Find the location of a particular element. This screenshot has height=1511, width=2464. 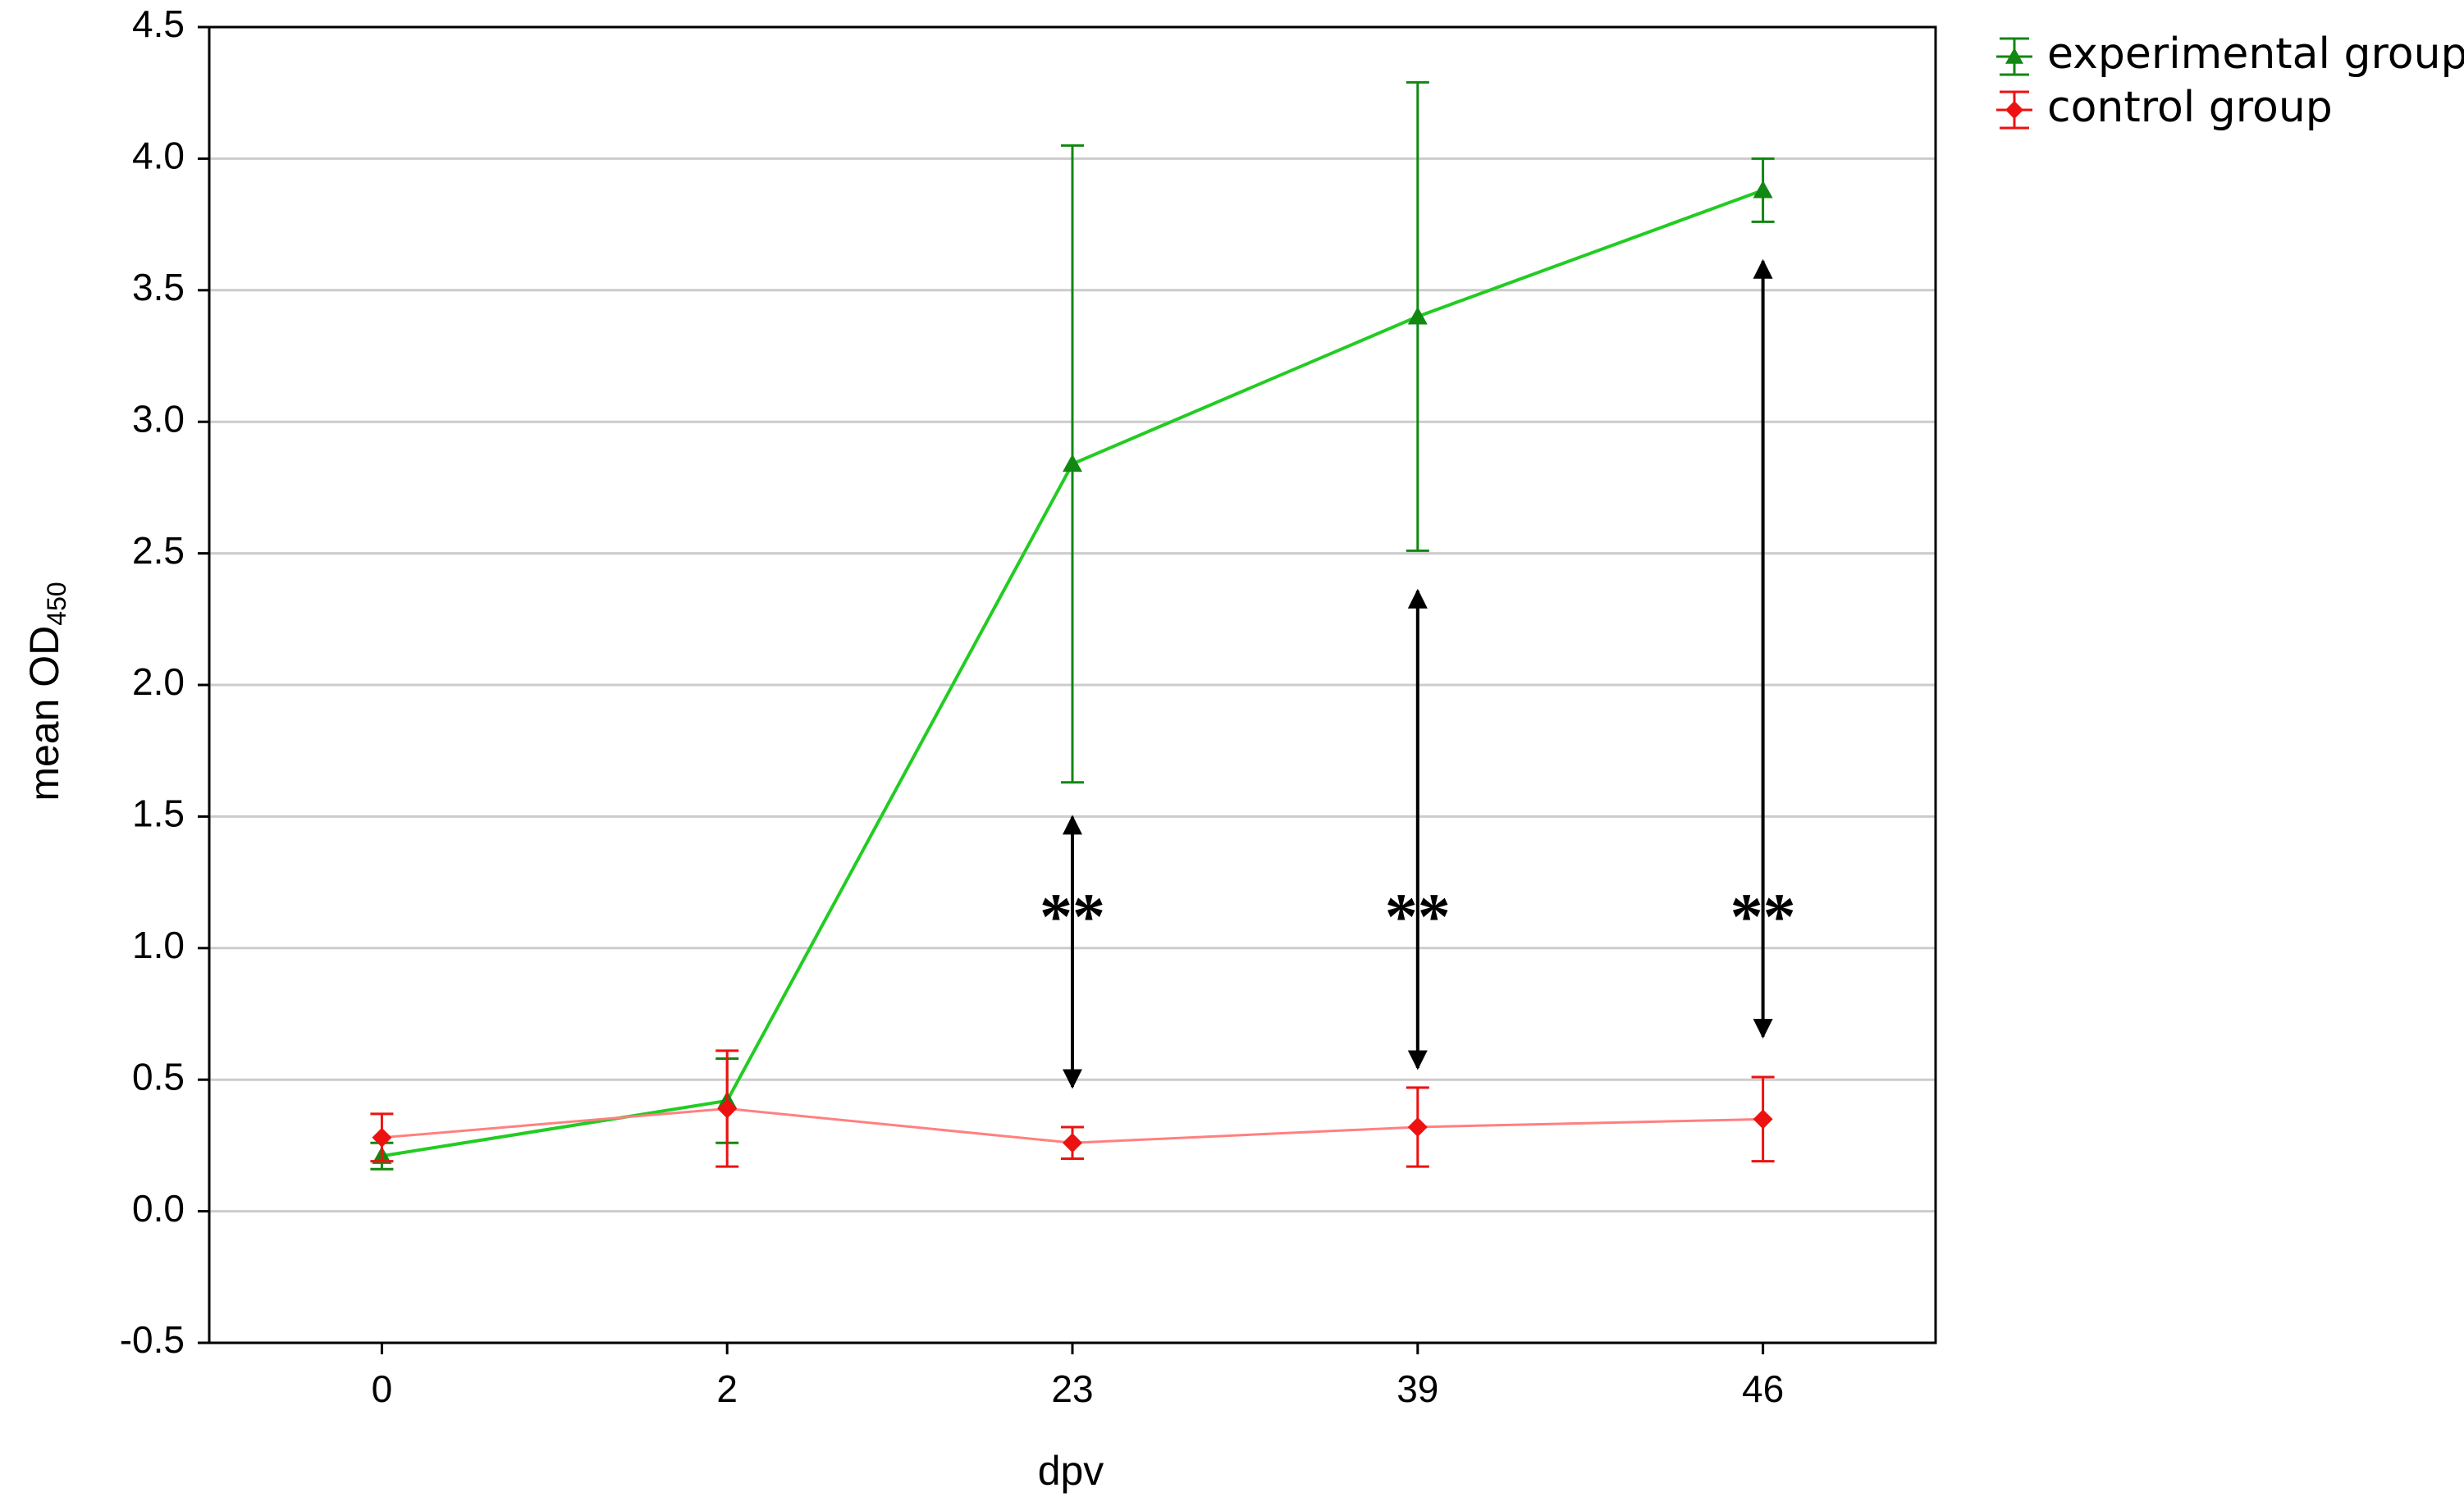

y-tick-label: 2.5 is located at coordinates (158, 551).